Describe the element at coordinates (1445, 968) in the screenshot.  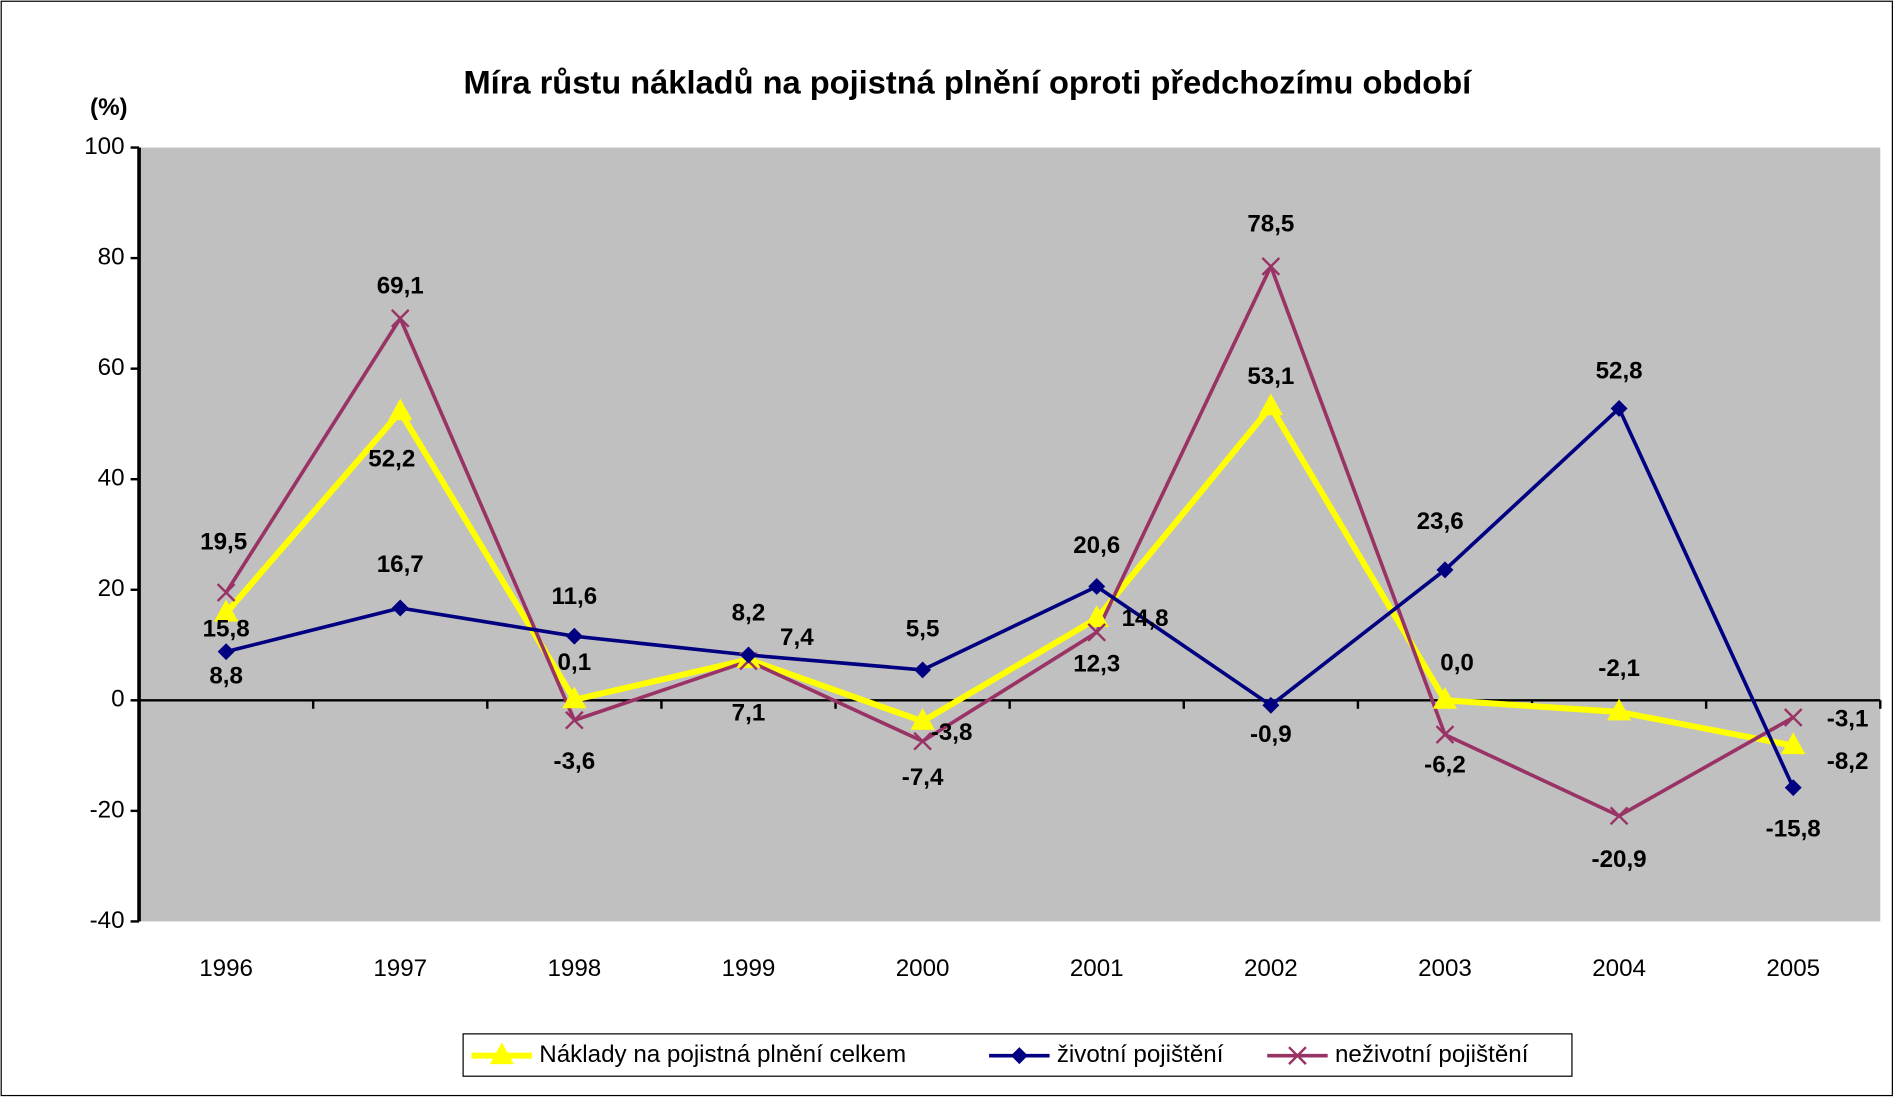
I see `x-tick-label: 2003` at that location.